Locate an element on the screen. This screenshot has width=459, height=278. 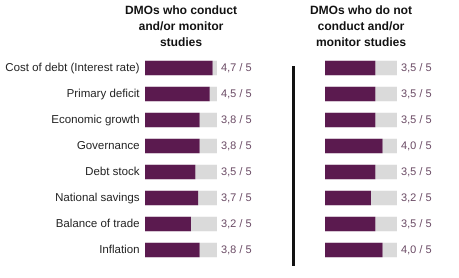
data-label: 3,7 / 5 is located at coordinates (236, 198).